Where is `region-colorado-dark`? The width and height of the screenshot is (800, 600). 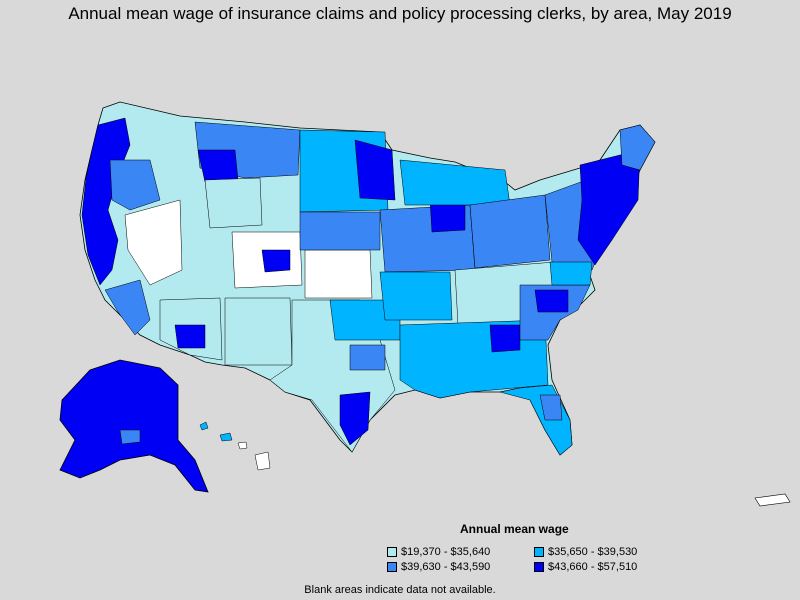 region-colorado-dark is located at coordinates (276, 261).